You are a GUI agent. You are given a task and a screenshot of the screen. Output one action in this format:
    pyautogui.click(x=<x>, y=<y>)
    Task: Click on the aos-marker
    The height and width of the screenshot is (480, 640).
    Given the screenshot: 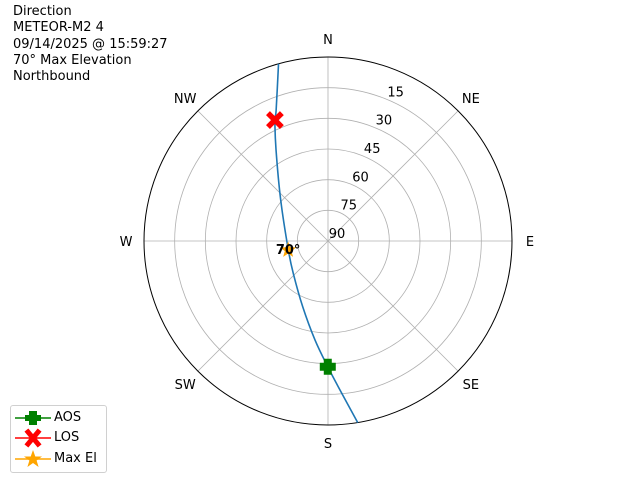 What is the action you would take?
    pyautogui.click(x=327, y=366)
    